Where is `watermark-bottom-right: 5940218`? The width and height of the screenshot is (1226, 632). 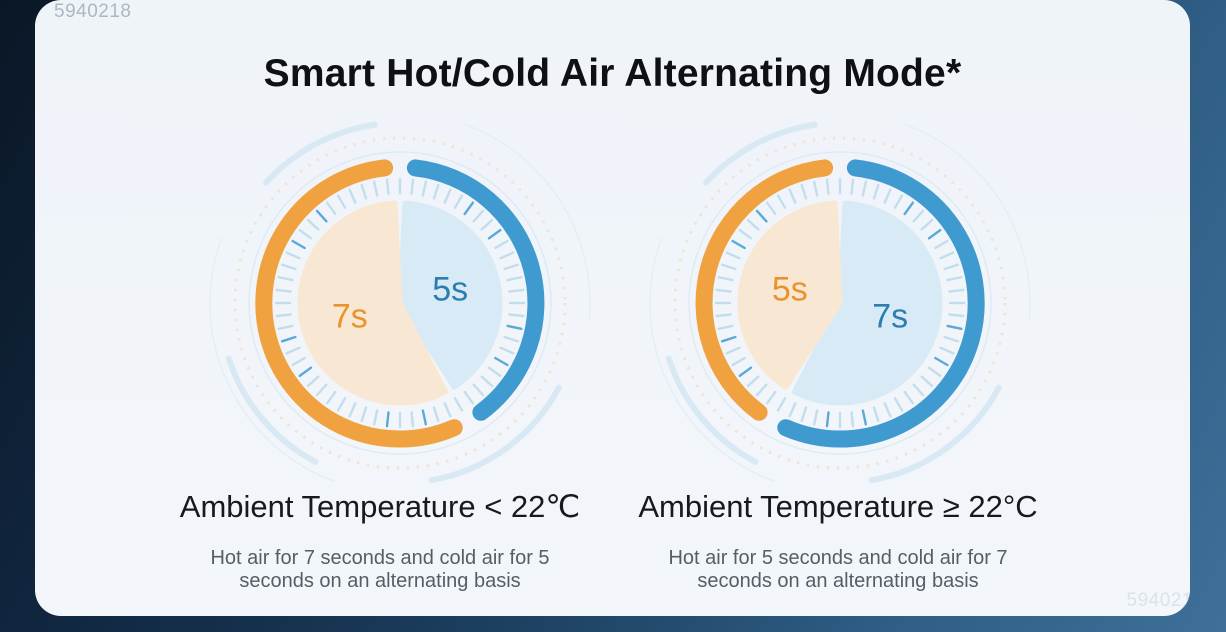
watermark-bottom-right: 5940218 is located at coordinates (1158, 600).